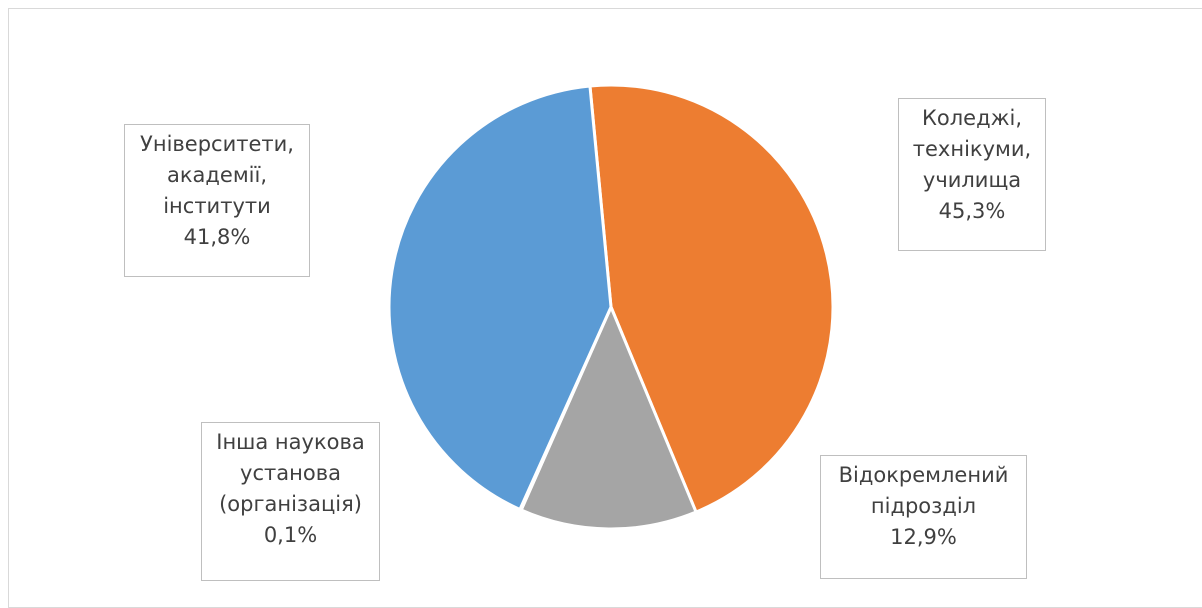 The image size is (1202, 608). Describe the element at coordinates (923, 475) in the screenshot. I see `label-line: Відокремлений` at that location.